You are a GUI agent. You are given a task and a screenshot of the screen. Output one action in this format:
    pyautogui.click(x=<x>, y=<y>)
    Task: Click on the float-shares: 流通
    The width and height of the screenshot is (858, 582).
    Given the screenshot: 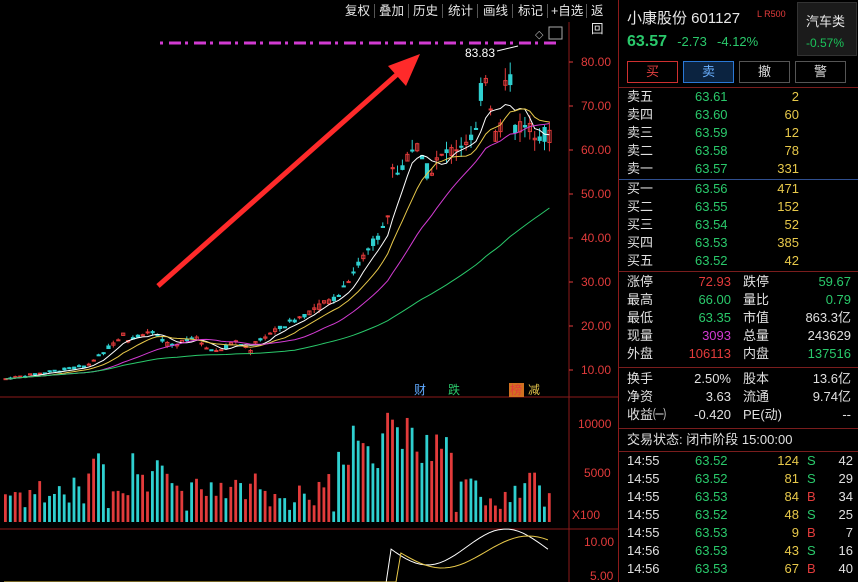 What is the action you would take?
    pyautogui.click(x=756, y=396)
    